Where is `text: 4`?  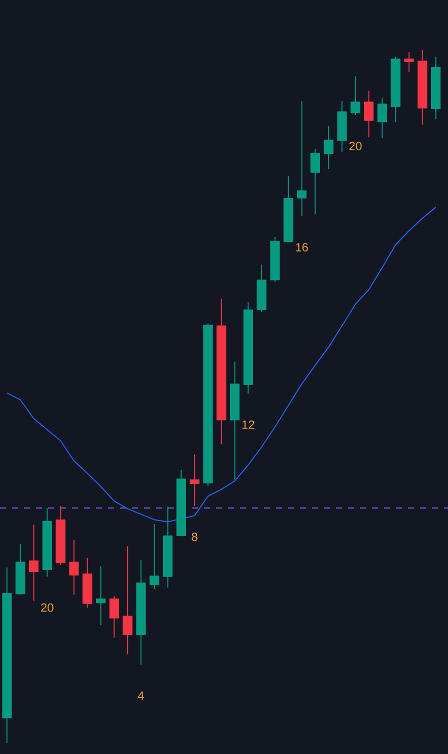
text: 4 is located at coordinates (141, 695).